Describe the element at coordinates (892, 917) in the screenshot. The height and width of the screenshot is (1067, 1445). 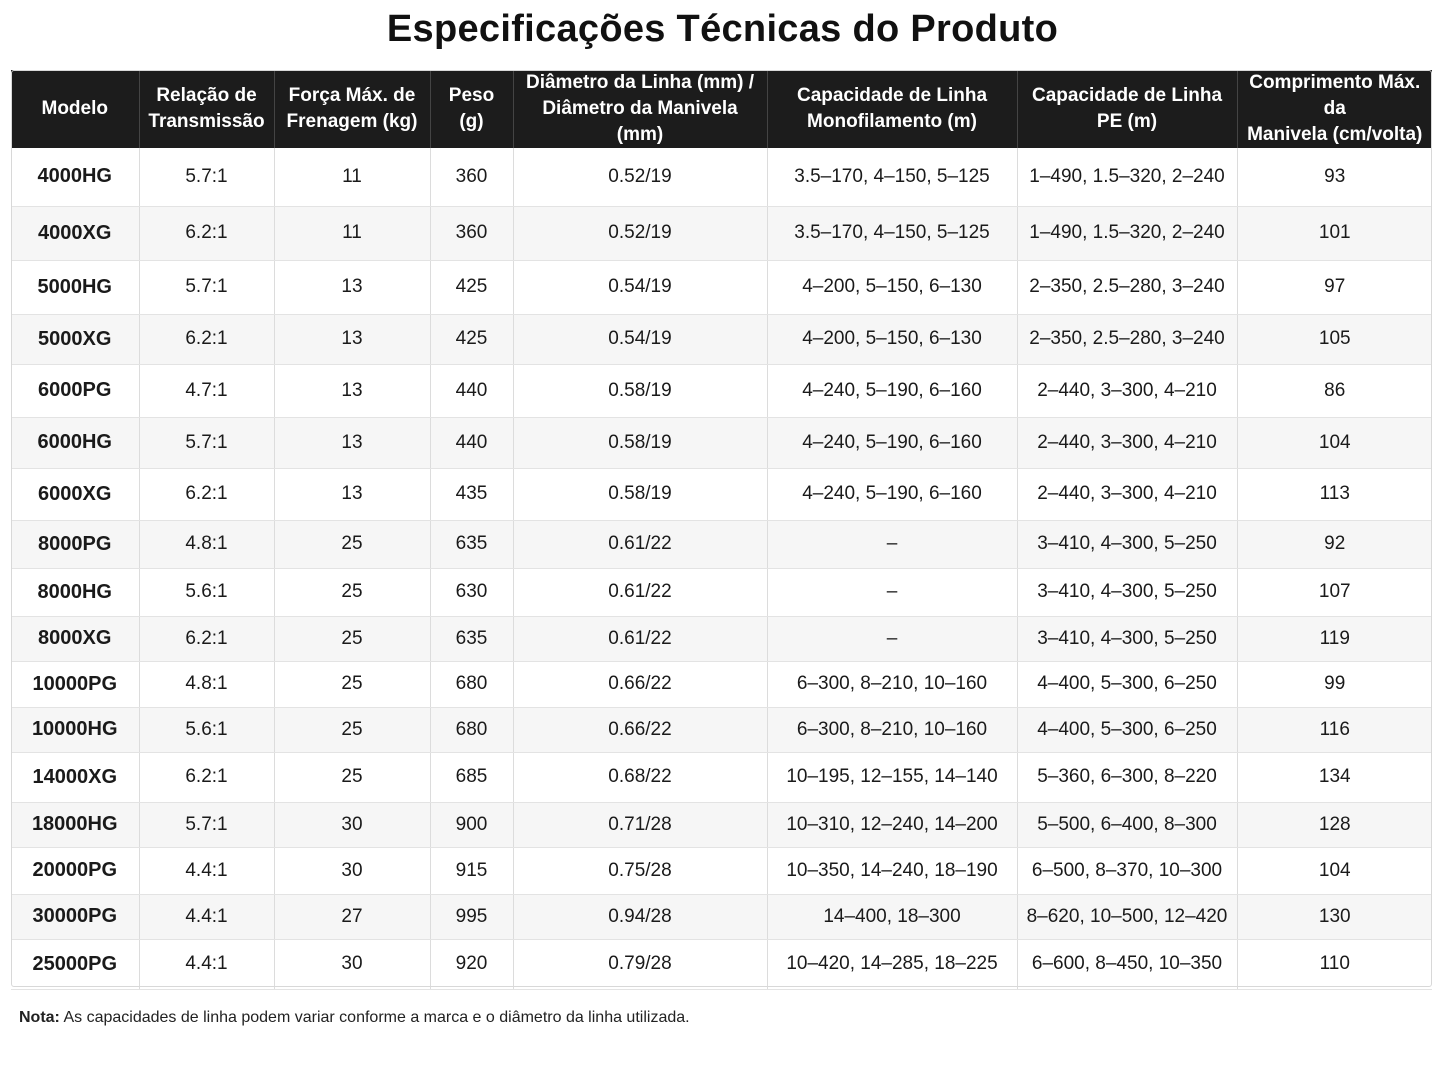
I see `table-cell: 14–400, 18–300` at that location.